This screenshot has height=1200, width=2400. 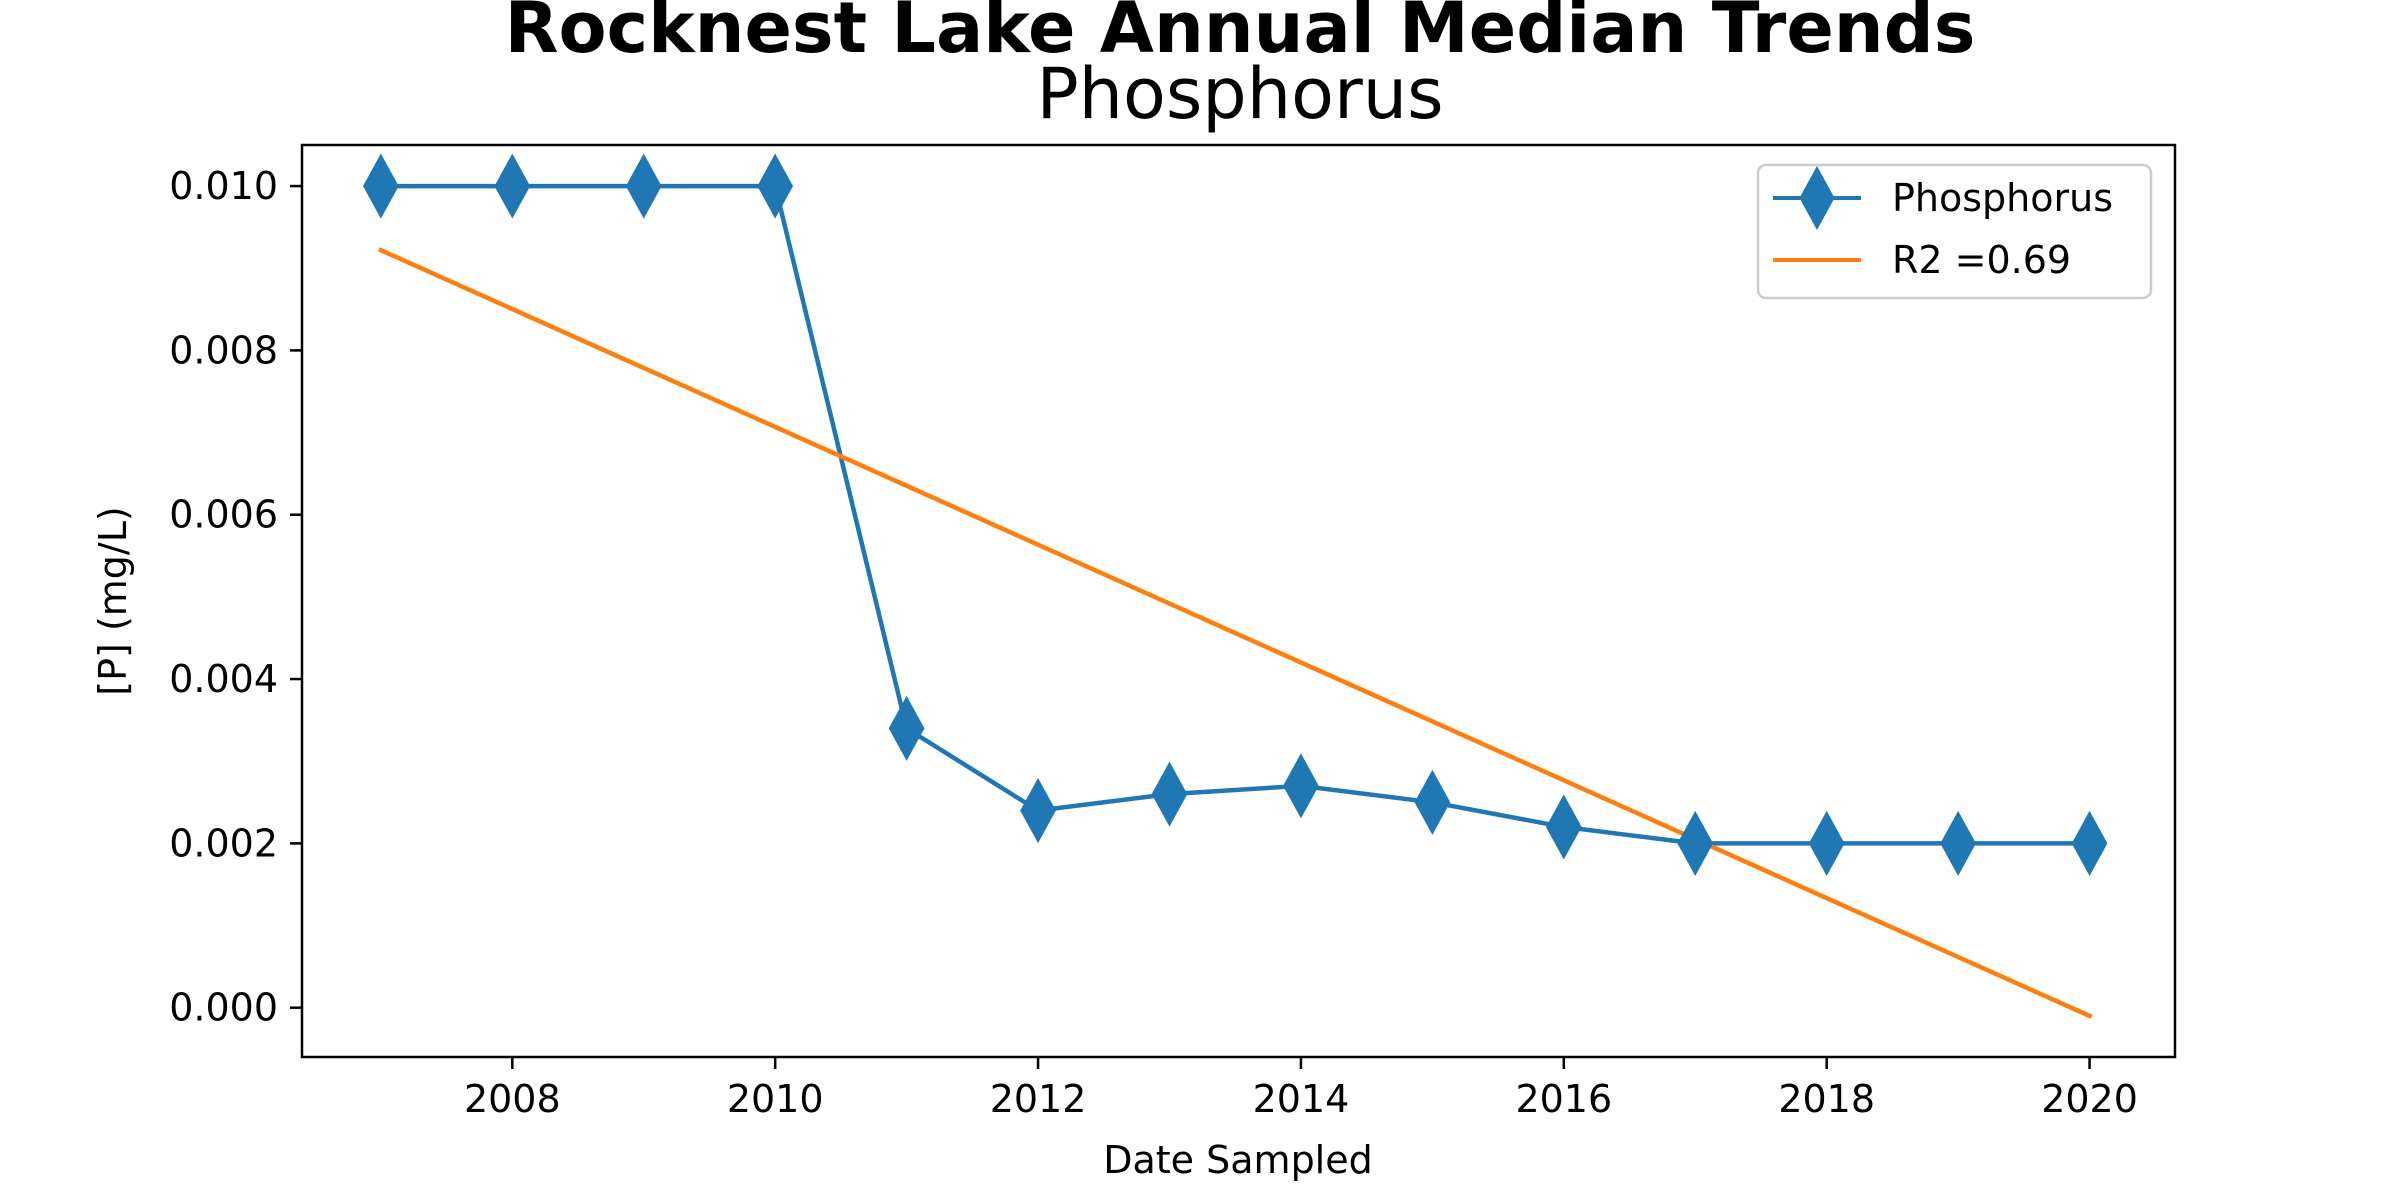 I want to click on legend-label-phosphorus: Phosphorus, so click(x=2002, y=198).